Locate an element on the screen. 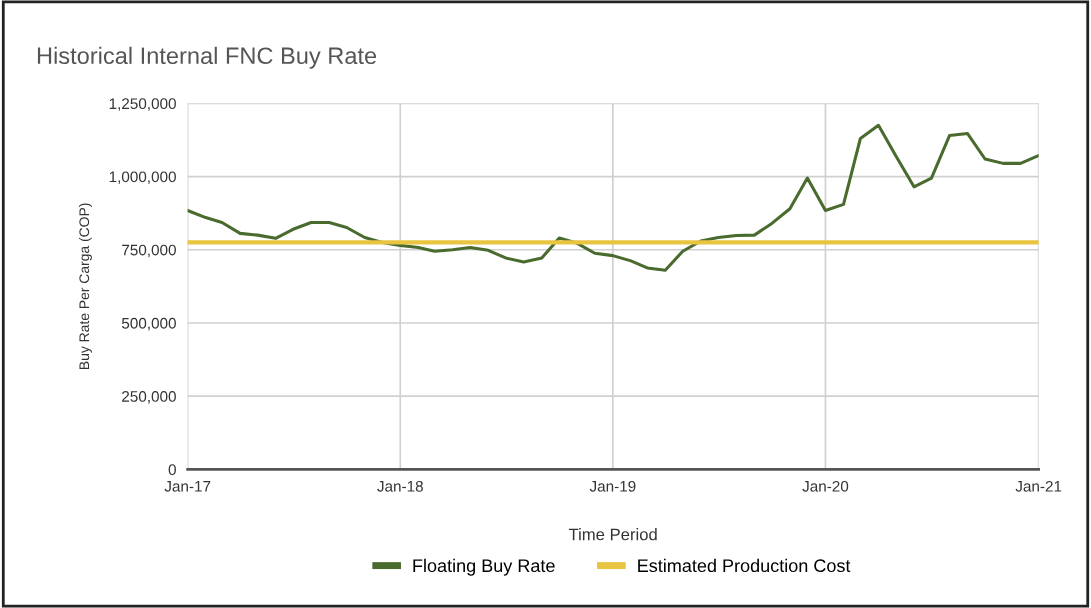 The image size is (1091, 608). legend-label: Floating Buy Rate is located at coordinates (484, 567).